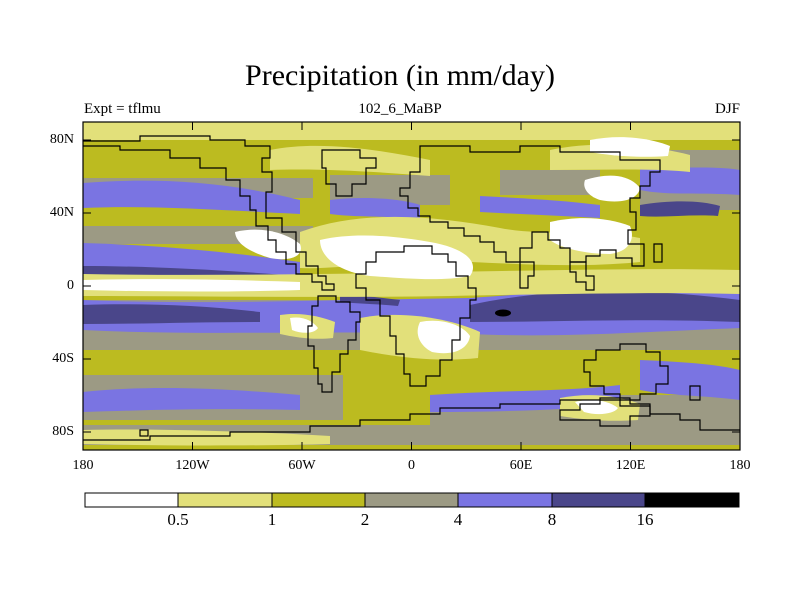 This screenshot has height=600, width=800. What do you see at coordinates (83, 465) in the screenshot?
I see `lon-label-180w: 180` at bounding box center [83, 465].